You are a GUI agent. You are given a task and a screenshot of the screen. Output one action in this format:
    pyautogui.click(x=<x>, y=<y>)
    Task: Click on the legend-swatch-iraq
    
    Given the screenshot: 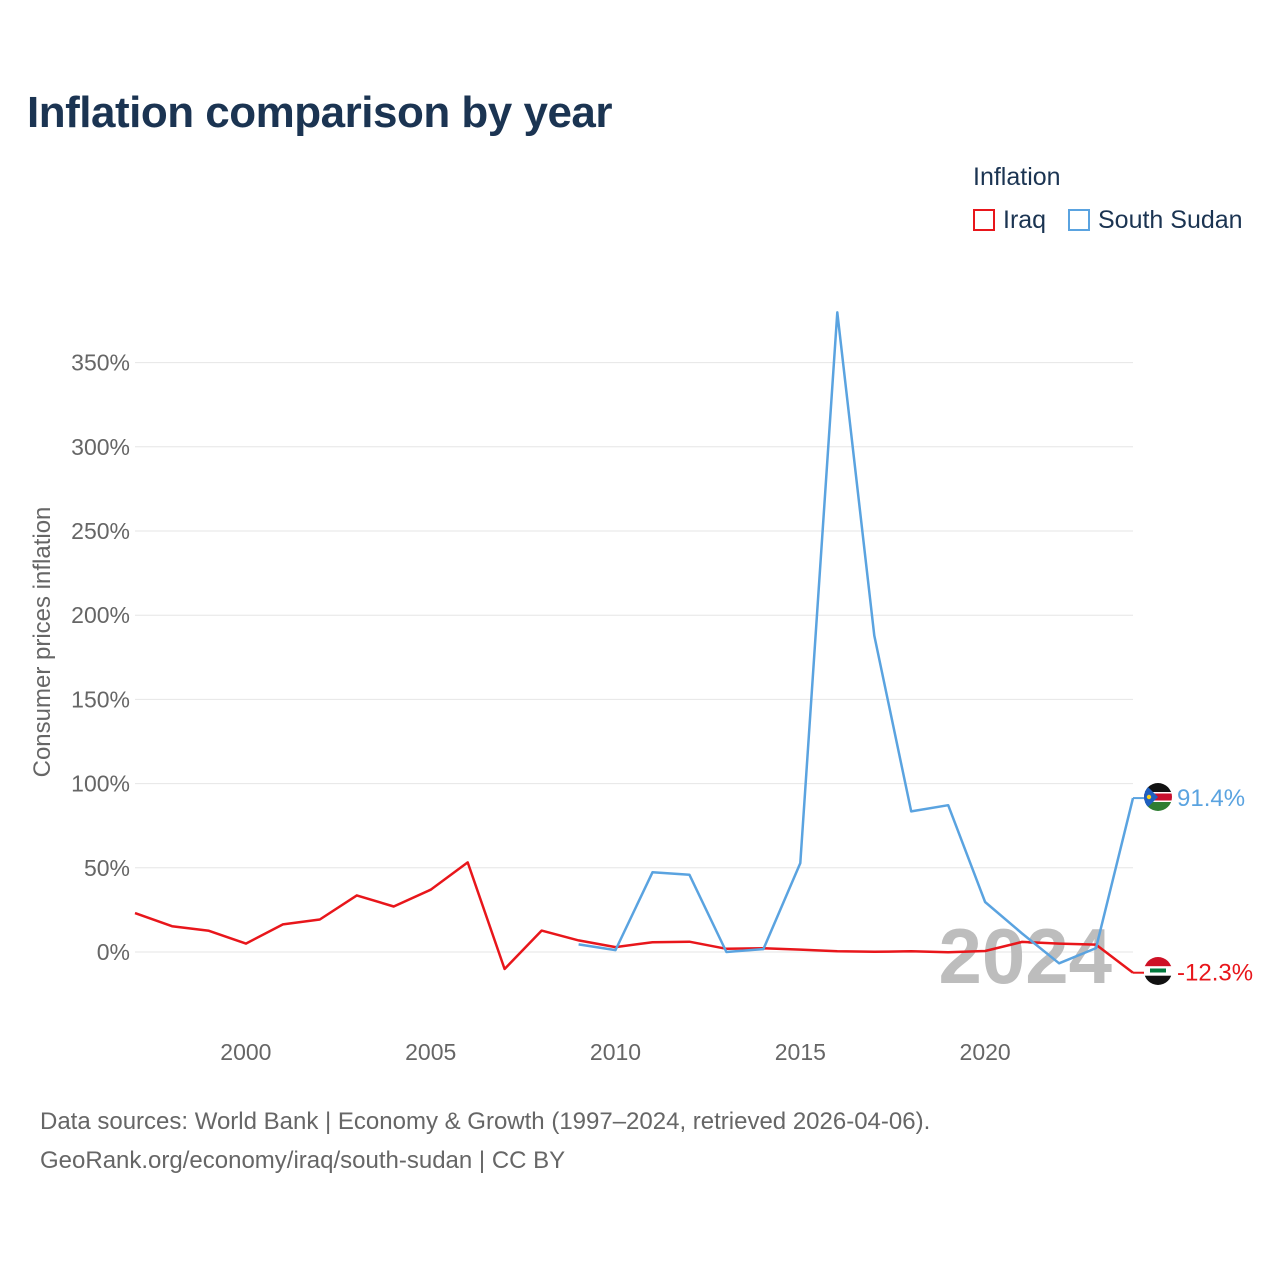 What is the action you would take?
    pyautogui.click(x=984, y=220)
    